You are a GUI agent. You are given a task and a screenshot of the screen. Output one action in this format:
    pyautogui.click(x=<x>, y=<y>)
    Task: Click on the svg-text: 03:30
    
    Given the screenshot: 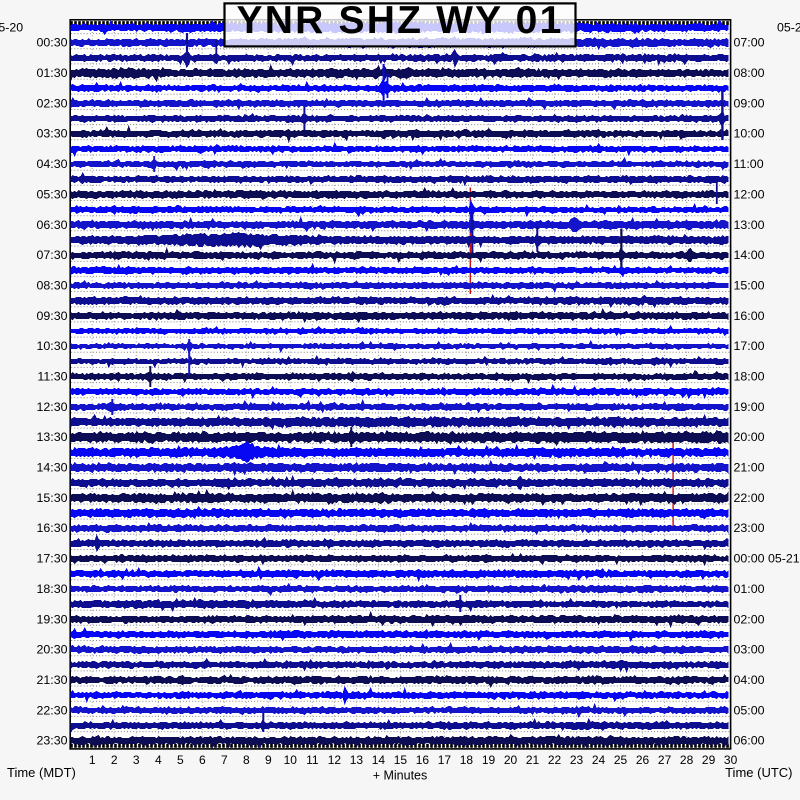 What is the action you would take?
    pyautogui.click(x=51, y=134)
    